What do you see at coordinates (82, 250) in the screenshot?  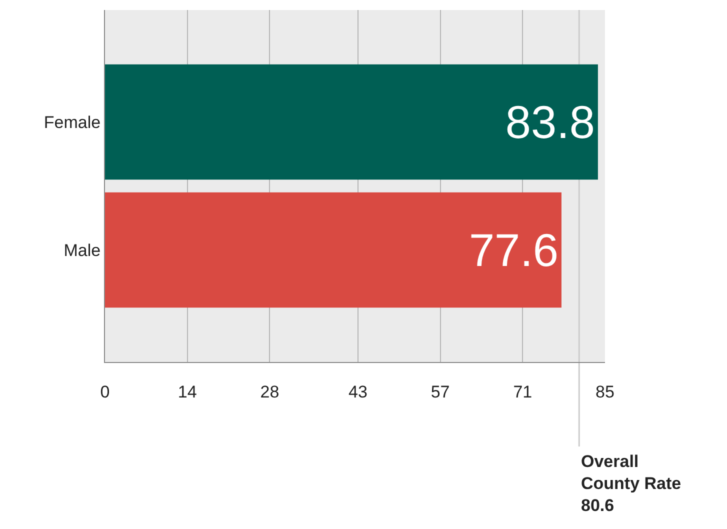 I see `y-tick-label: Male` at bounding box center [82, 250].